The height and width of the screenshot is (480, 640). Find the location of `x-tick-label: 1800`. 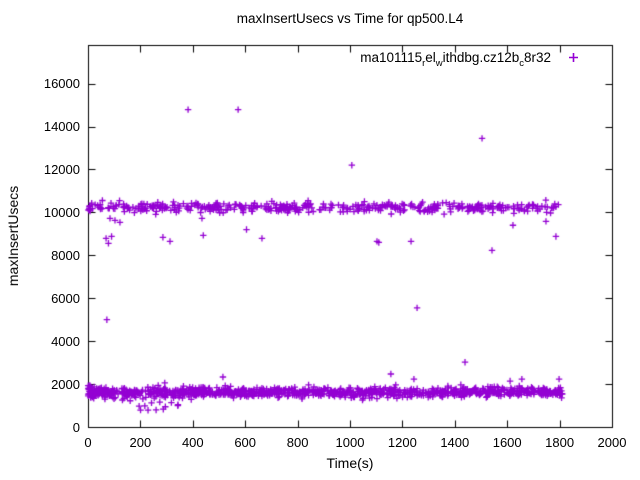

x-tick-label: 1800 is located at coordinates (560, 442).